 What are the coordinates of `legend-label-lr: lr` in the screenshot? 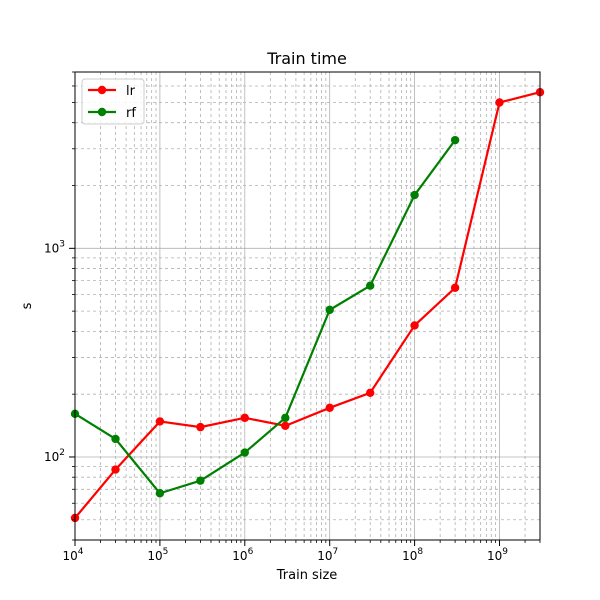 It's located at (131, 91).